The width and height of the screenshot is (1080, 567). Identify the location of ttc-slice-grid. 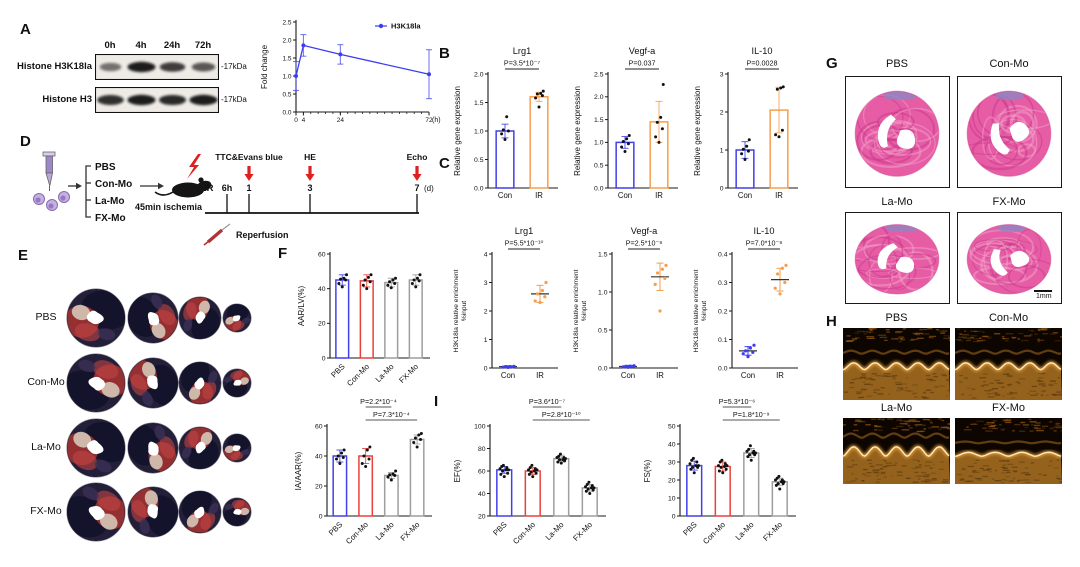
(156, 415).